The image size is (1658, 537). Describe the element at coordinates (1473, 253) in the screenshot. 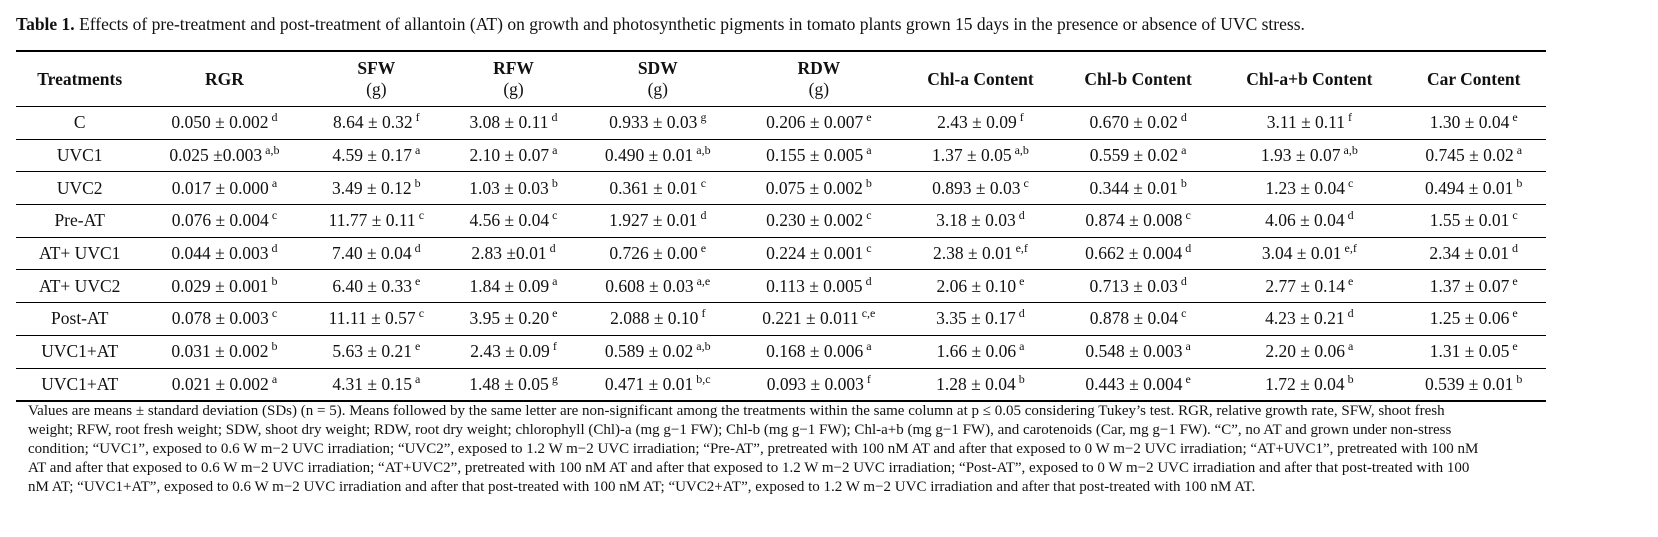

I see `value-cell: 2.34 ± 0.01 d` at that location.